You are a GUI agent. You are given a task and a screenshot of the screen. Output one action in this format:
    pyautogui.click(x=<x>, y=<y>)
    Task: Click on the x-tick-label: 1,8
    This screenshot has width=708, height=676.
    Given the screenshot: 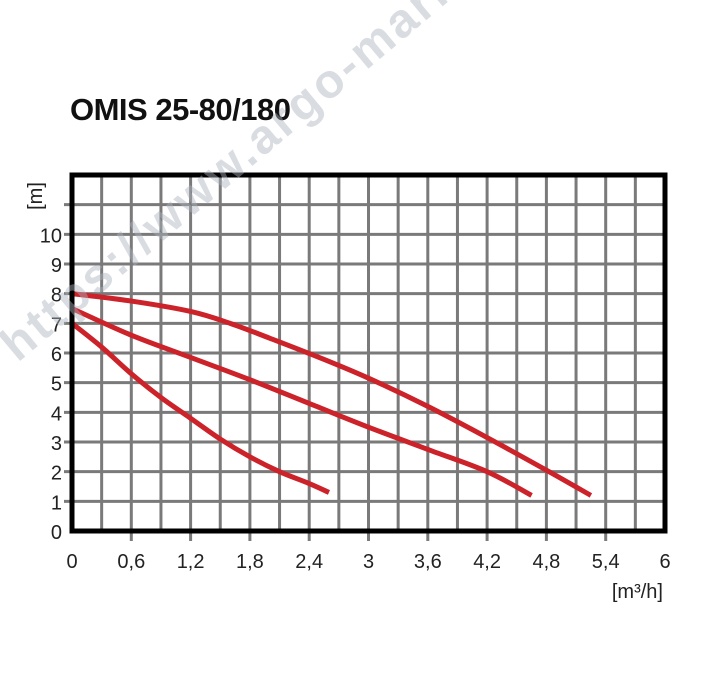 What is the action you would take?
    pyautogui.click(x=250, y=562)
    